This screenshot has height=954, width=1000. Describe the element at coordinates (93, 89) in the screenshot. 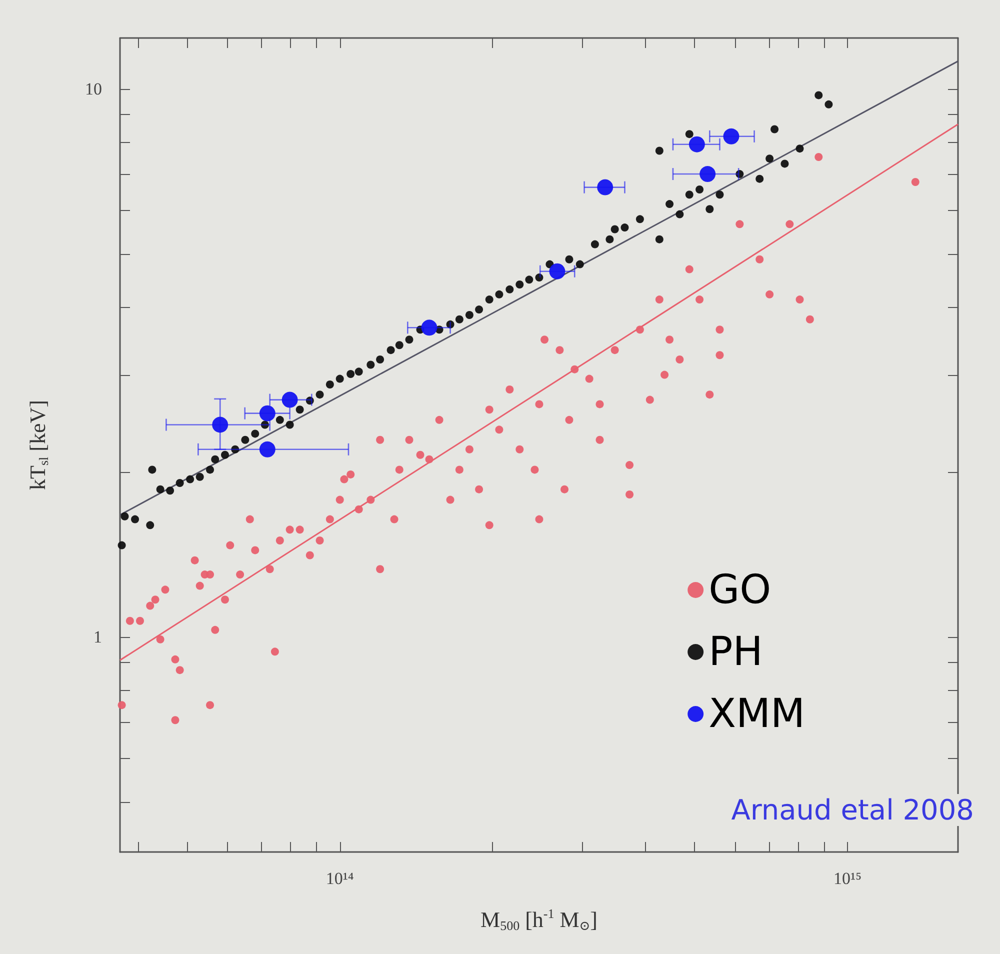

I see `y-tick-label: 10` at that location.